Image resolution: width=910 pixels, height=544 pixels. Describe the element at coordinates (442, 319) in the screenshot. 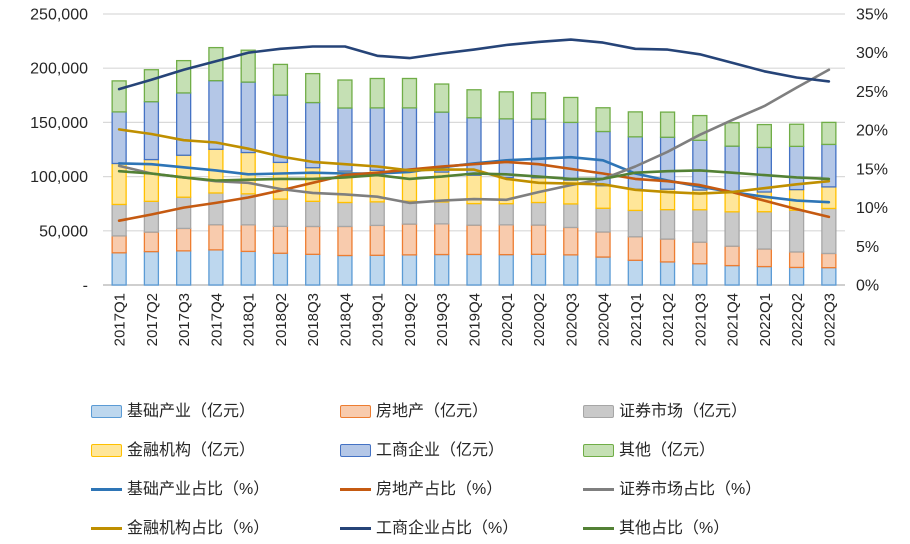

I see `x-axis-tick: 2019Q3` at that location.